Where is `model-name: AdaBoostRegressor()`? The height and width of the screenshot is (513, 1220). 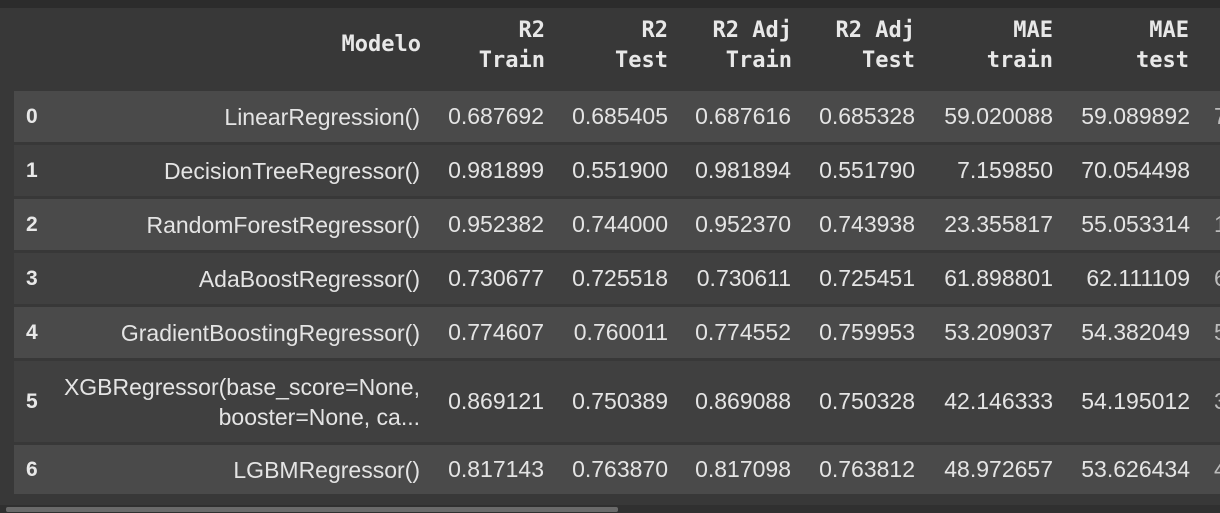 model-name: AdaBoostRegressor() is located at coordinates (309, 278).